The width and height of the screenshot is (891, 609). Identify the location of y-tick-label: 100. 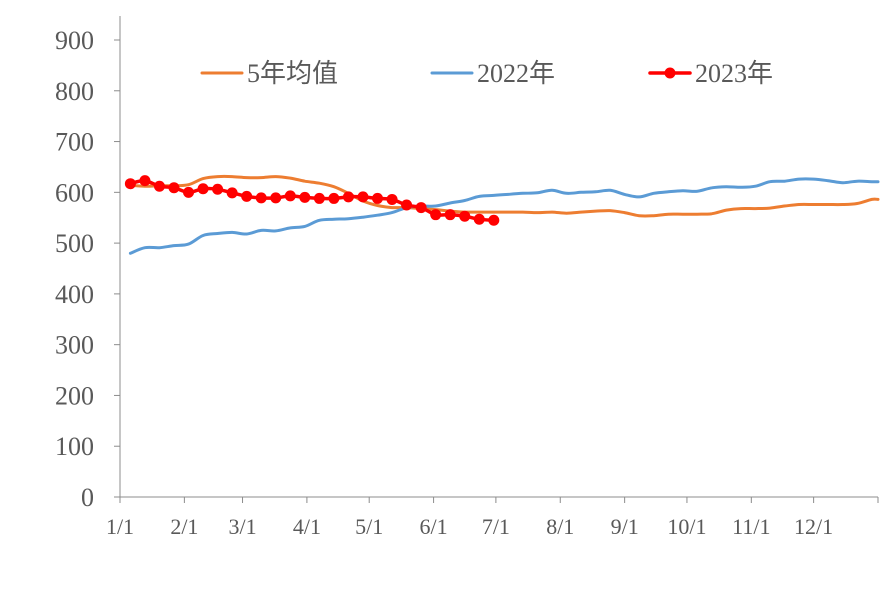
(74, 446).